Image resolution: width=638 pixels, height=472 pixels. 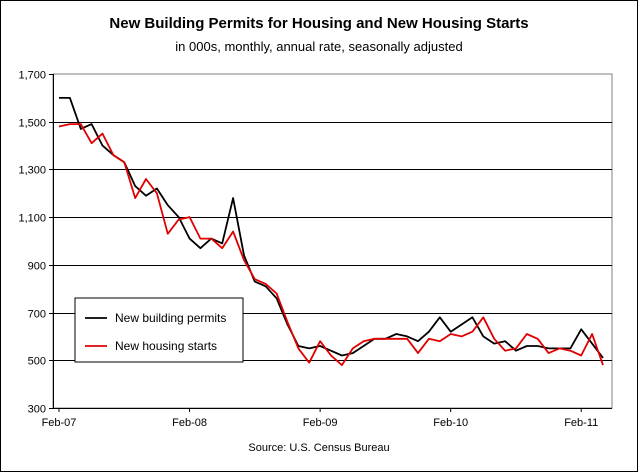 I want to click on legend-label: New housing starts, so click(x=166, y=346).